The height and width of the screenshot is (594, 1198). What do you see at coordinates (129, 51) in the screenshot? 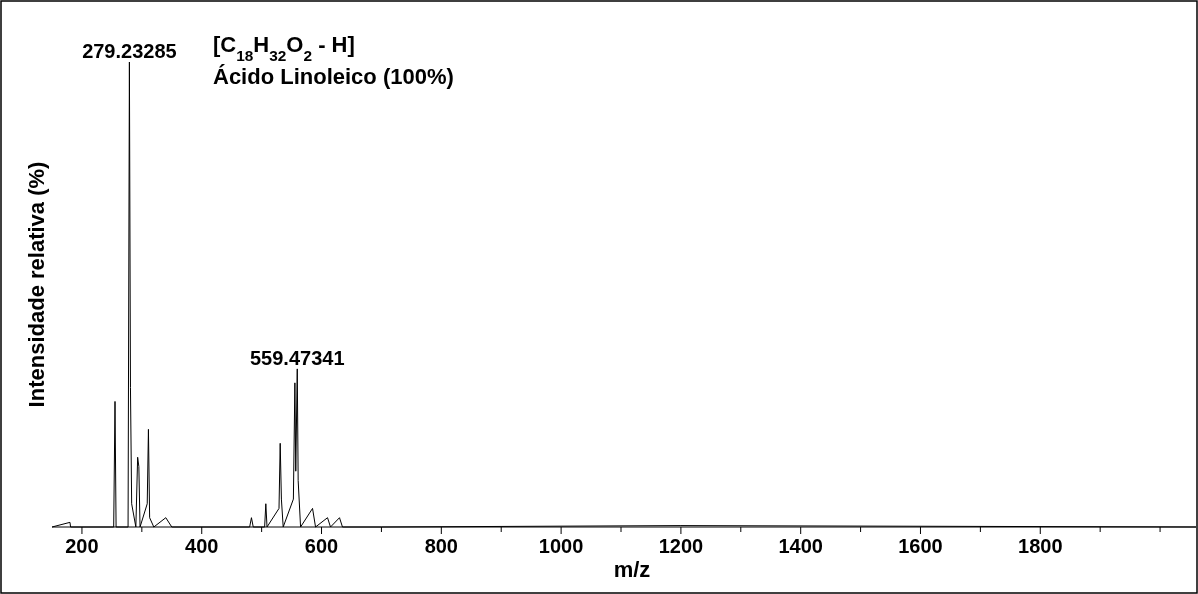
I see `annotation: 279.23285` at bounding box center [129, 51].